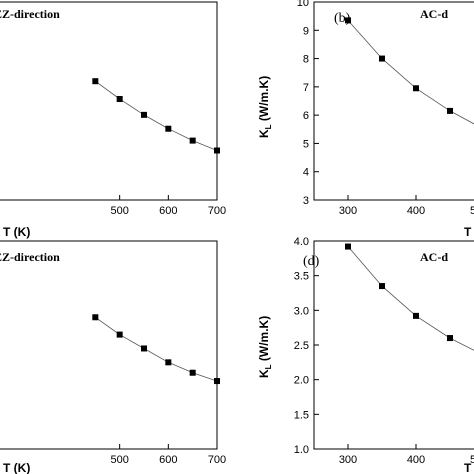 This screenshot has height=474, width=474. I want to click on panel-d-xtick-label-1: 400, so click(416, 460).